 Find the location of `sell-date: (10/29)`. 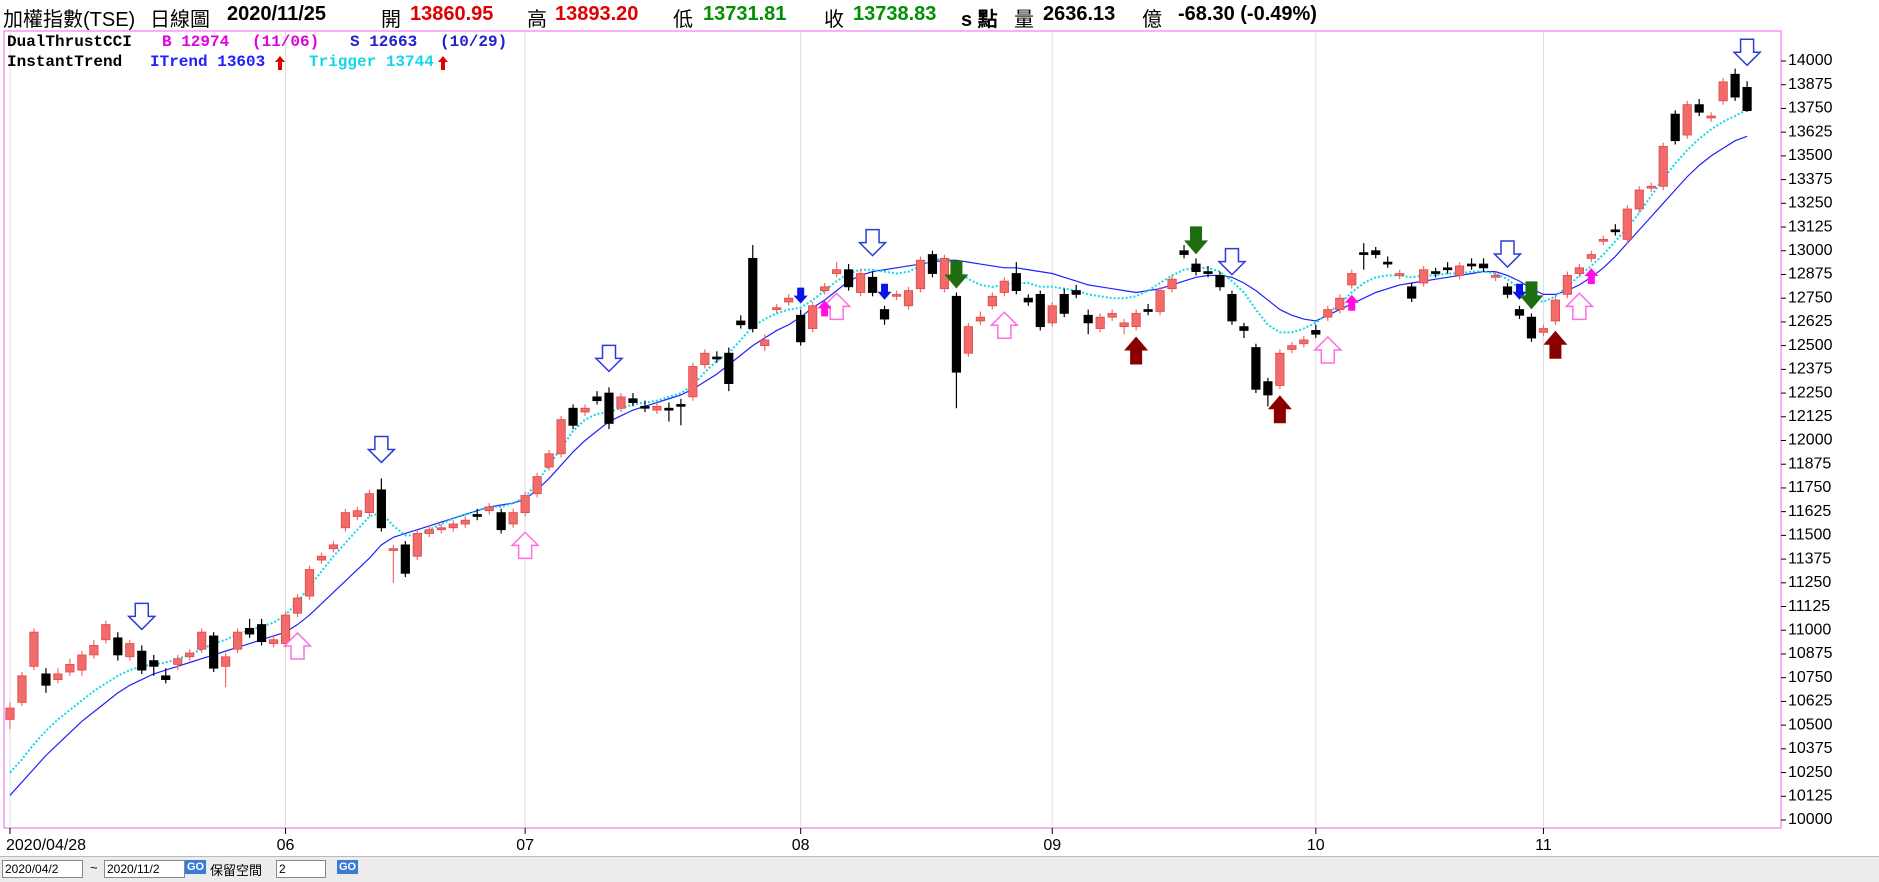

sell-date: (10/29) is located at coordinates (474, 42).